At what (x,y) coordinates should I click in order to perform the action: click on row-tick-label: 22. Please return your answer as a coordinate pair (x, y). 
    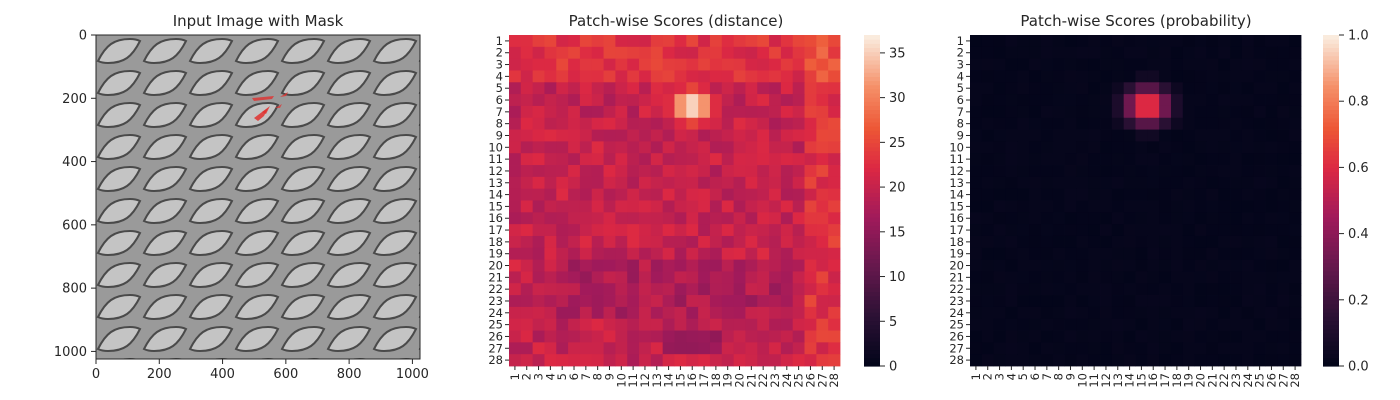
    Looking at the image, I should click on (956, 289).